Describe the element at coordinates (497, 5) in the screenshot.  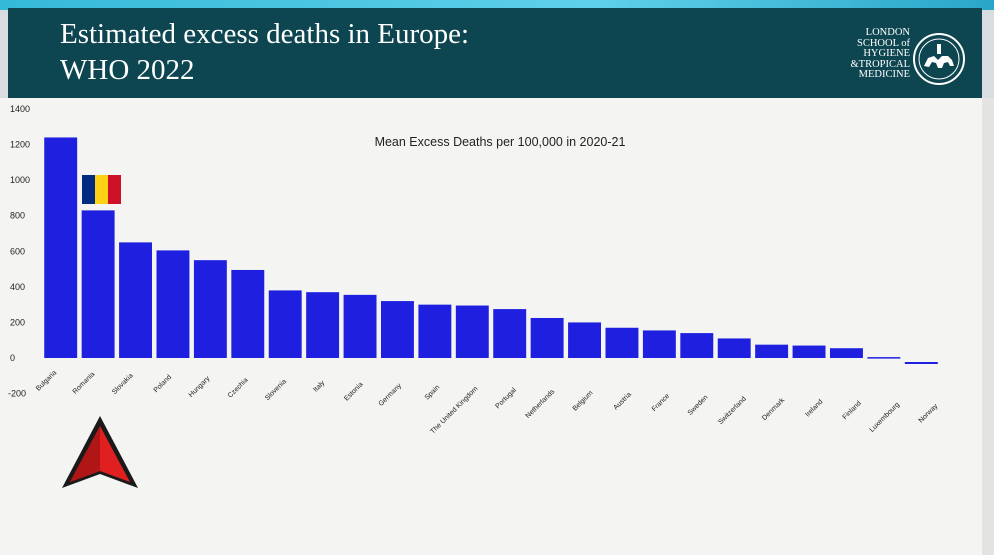
I see `top-accent-strip` at that location.